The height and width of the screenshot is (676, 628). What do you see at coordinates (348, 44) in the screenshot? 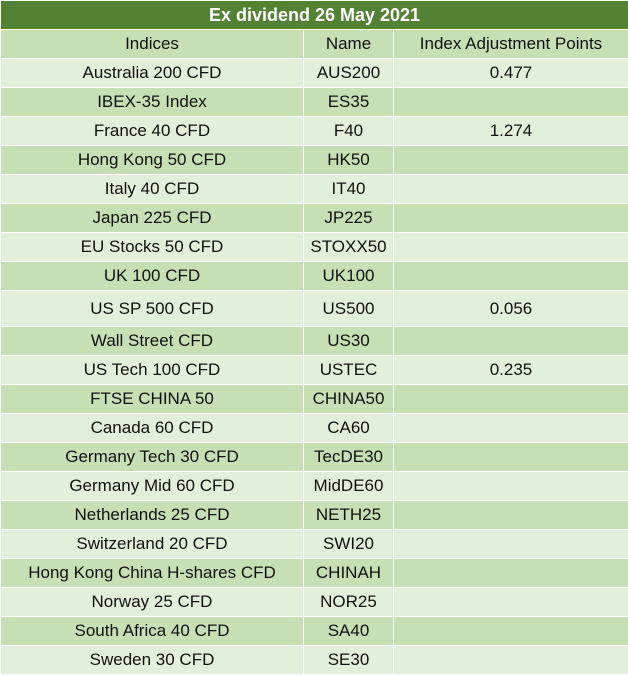
I see `header-name: Name` at bounding box center [348, 44].